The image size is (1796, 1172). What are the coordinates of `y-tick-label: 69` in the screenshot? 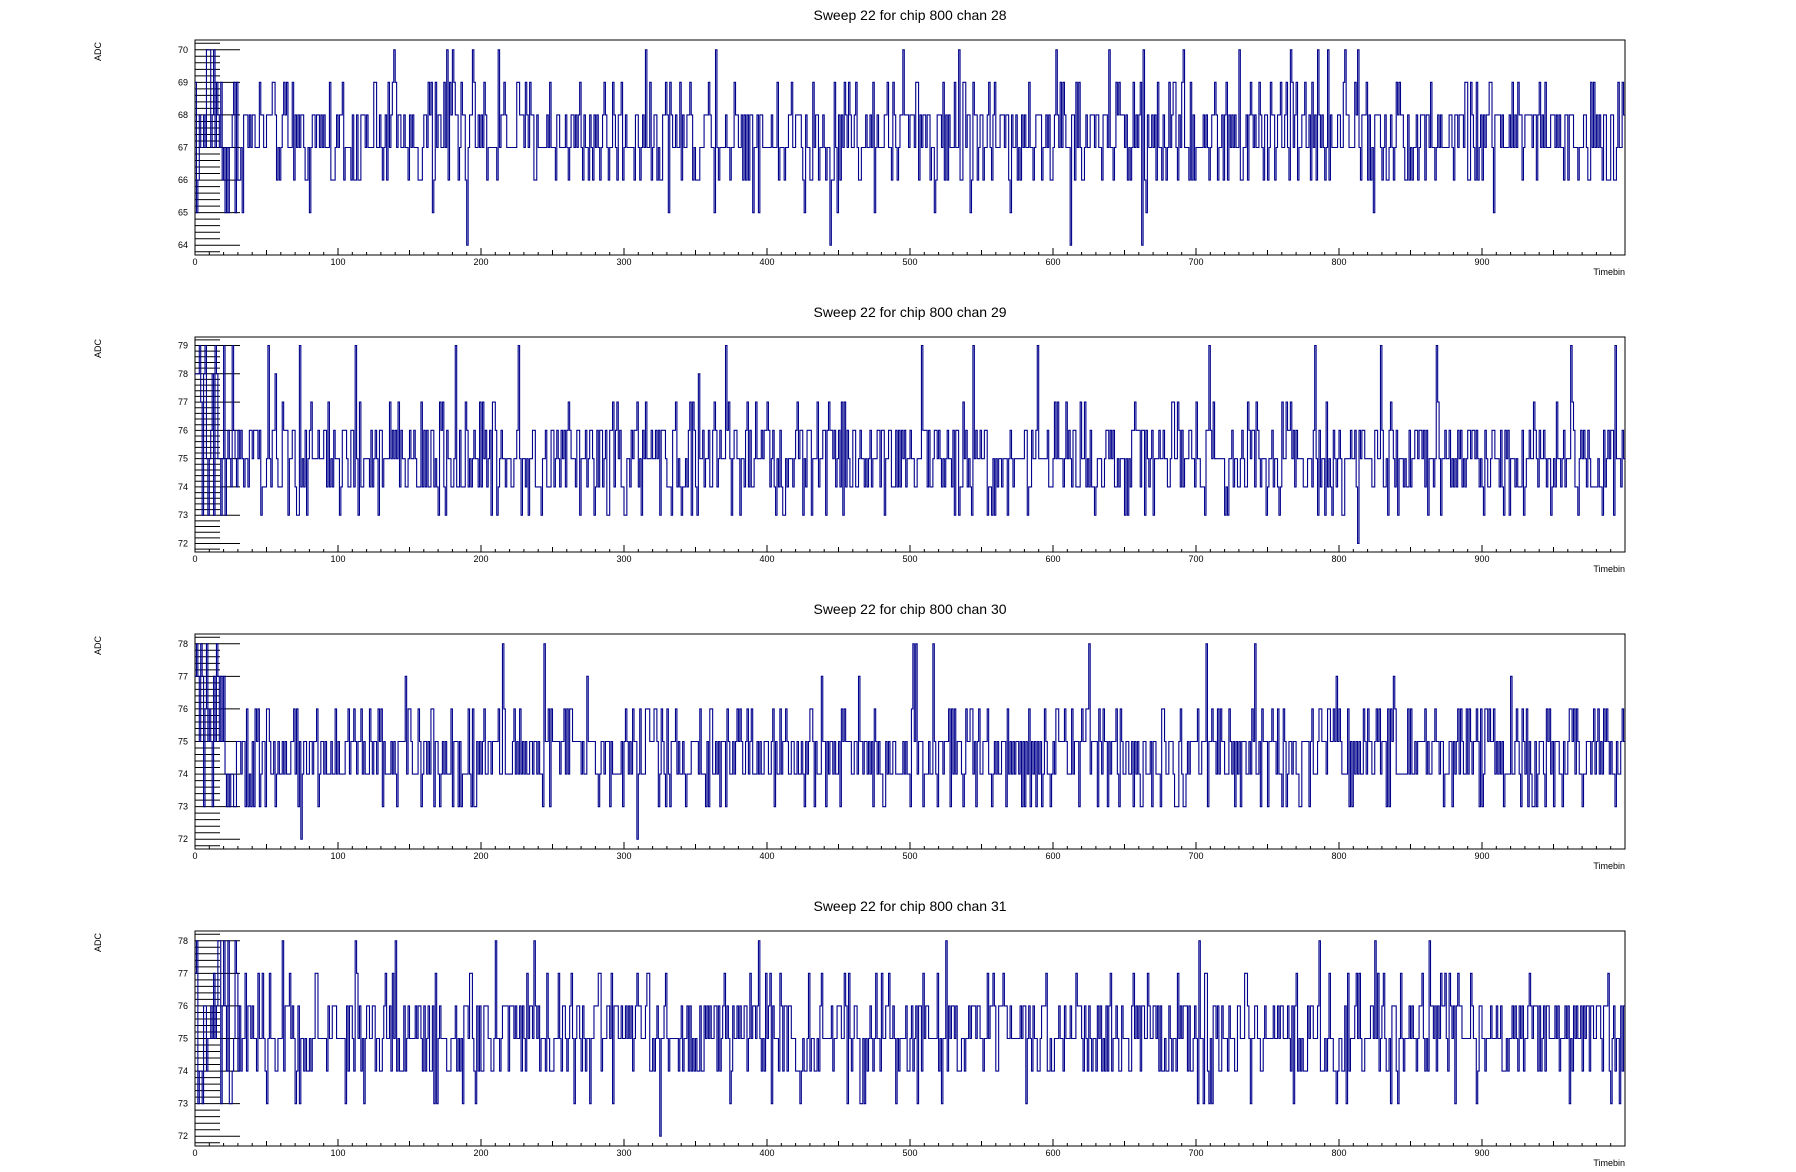 It's located at (183, 82).